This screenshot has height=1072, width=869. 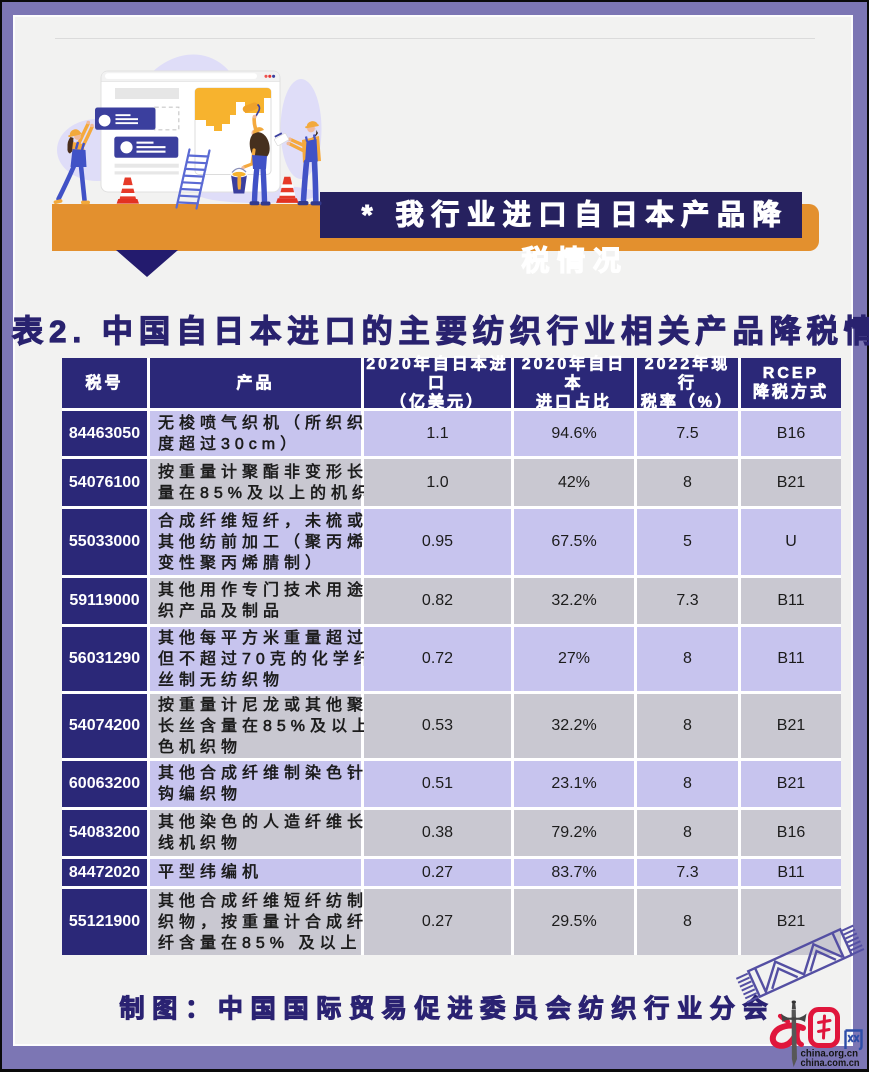 I want to click on svg-text: china.org.cn, so click(x=830, y=1054).